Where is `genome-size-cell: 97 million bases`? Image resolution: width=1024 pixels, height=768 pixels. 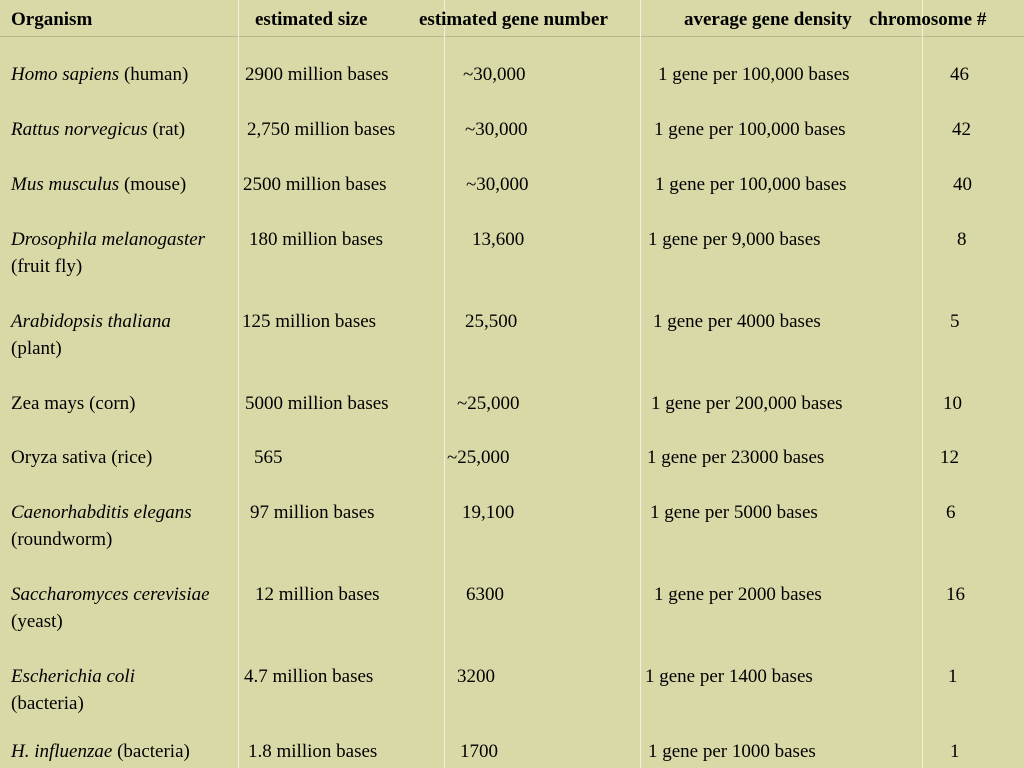
genome-size-cell: 97 million bases is located at coordinates (312, 512).